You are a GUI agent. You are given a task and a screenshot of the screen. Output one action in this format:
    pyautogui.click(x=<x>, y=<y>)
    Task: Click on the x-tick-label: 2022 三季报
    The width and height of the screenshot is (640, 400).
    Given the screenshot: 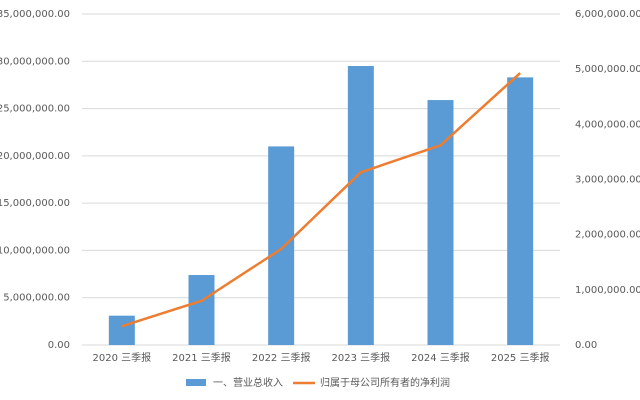 What is the action you would take?
    pyautogui.click(x=281, y=357)
    